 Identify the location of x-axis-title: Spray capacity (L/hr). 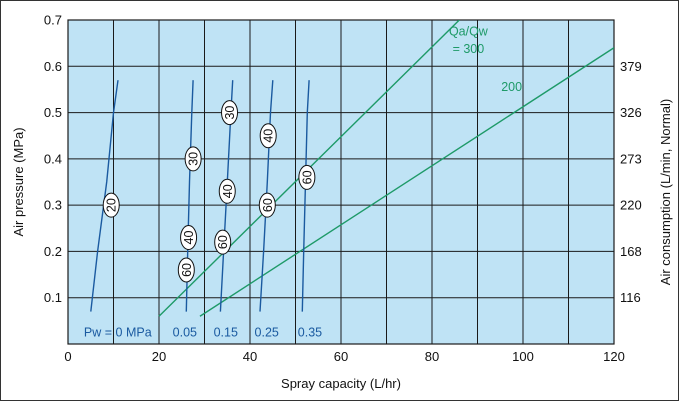
(341, 383).